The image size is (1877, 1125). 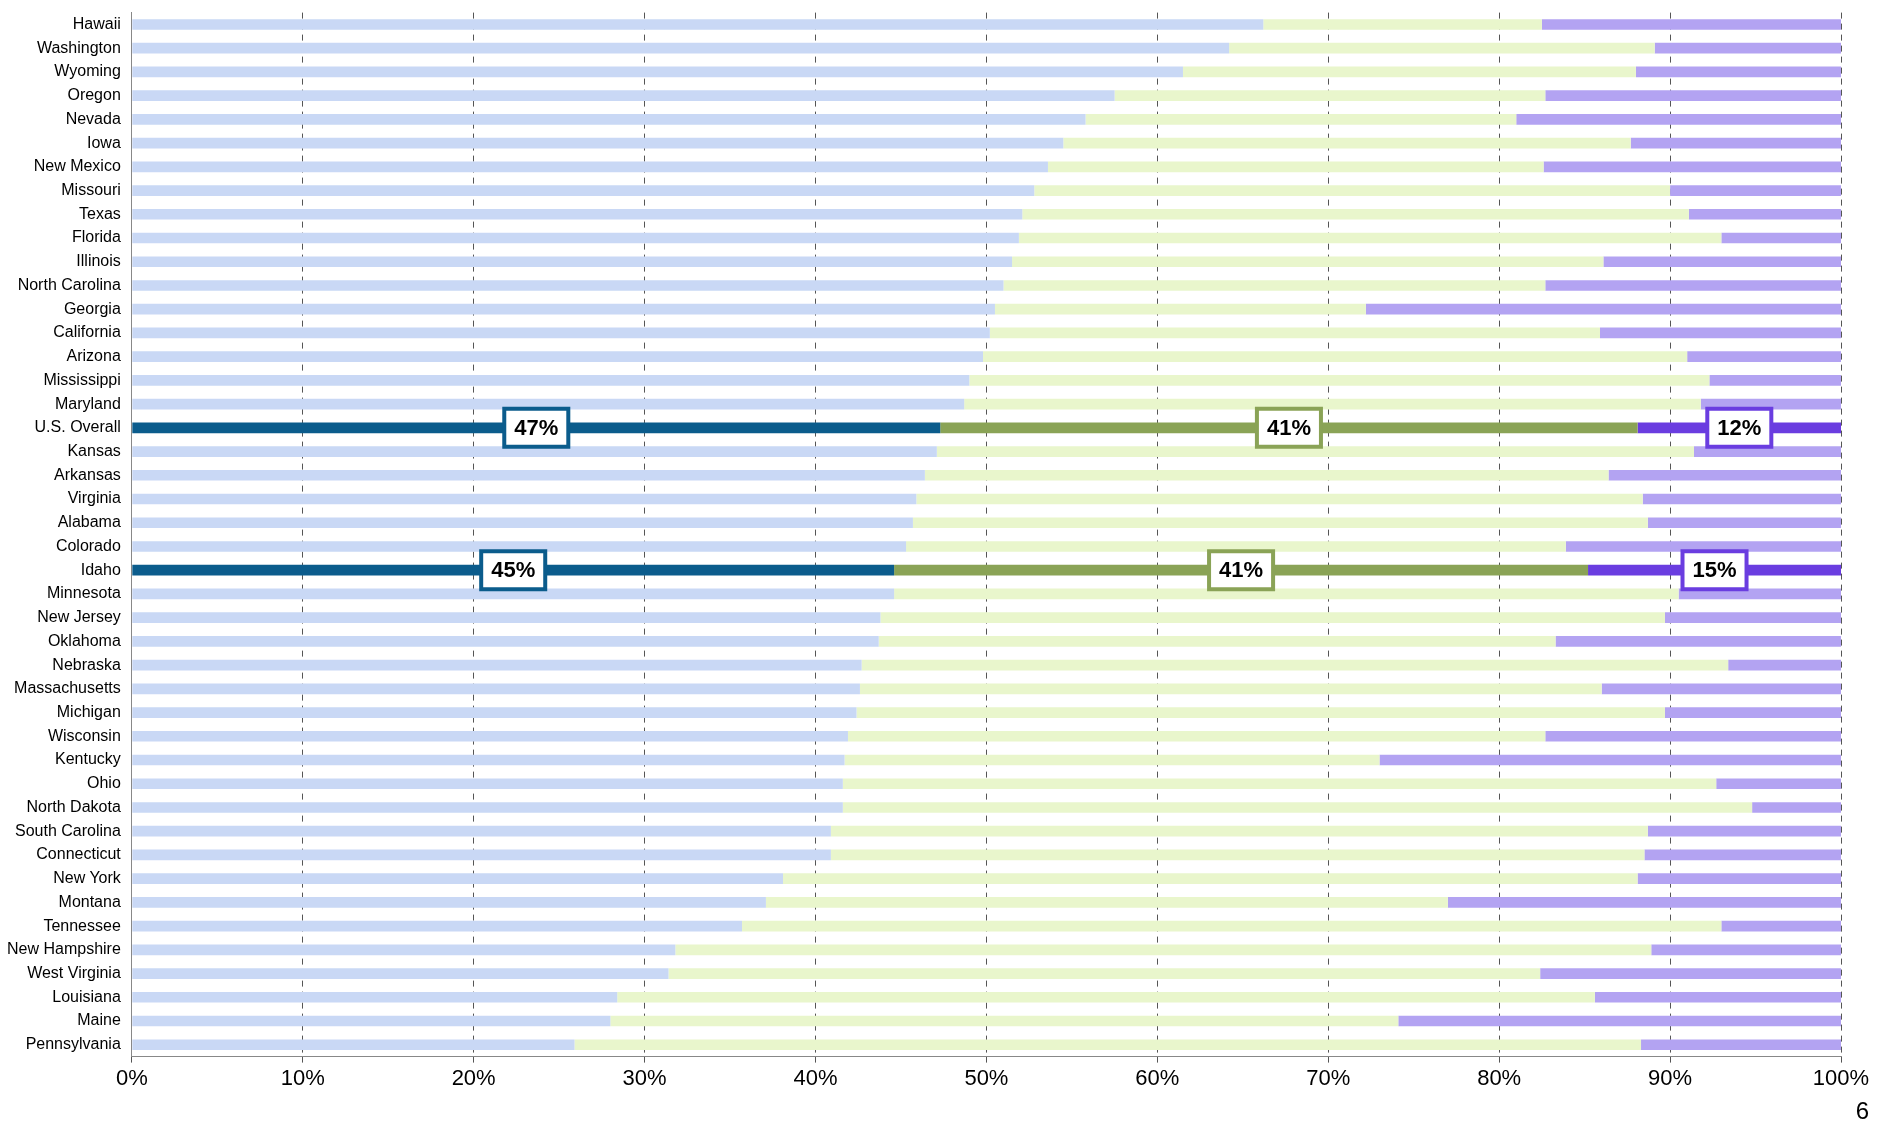 What do you see at coordinates (67, 830) in the screenshot?
I see `y-tick-label: South Carolina` at bounding box center [67, 830].